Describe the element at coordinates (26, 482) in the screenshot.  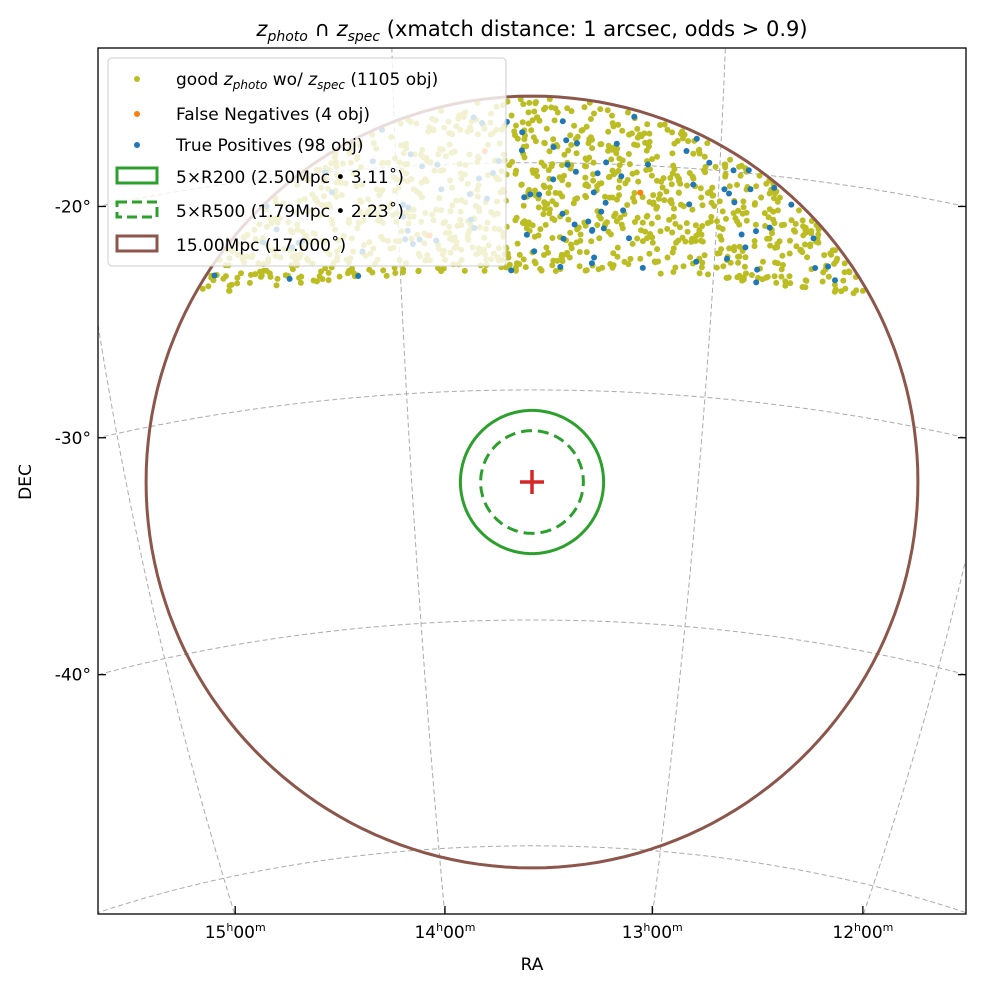
I see `y-axis-label: DEC` at that location.